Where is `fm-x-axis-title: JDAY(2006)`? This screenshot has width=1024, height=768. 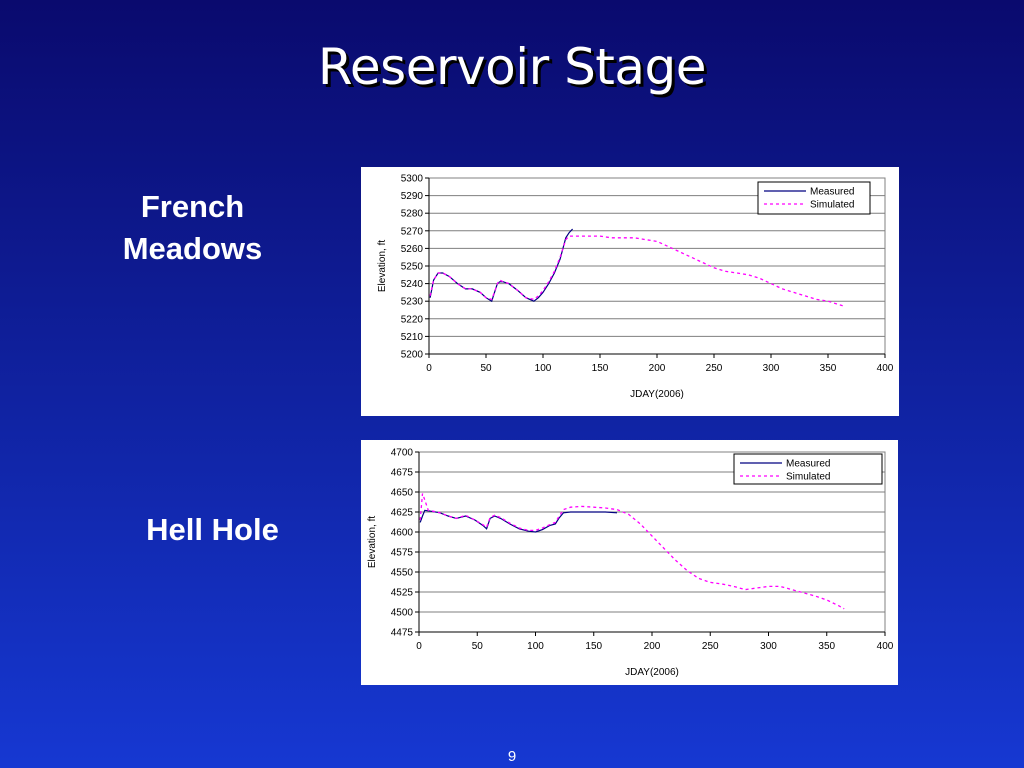 fm-x-axis-title: JDAY(2006) is located at coordinates (657, 394).